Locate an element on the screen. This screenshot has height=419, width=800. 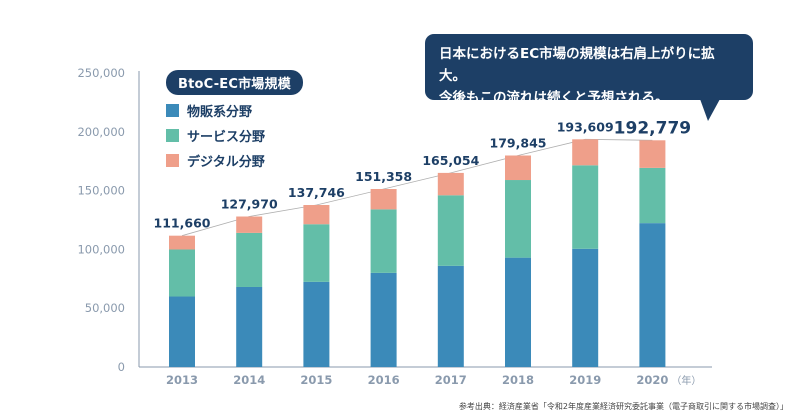
legend-label-services: サービス分野 is located at coordinates (226, 137).